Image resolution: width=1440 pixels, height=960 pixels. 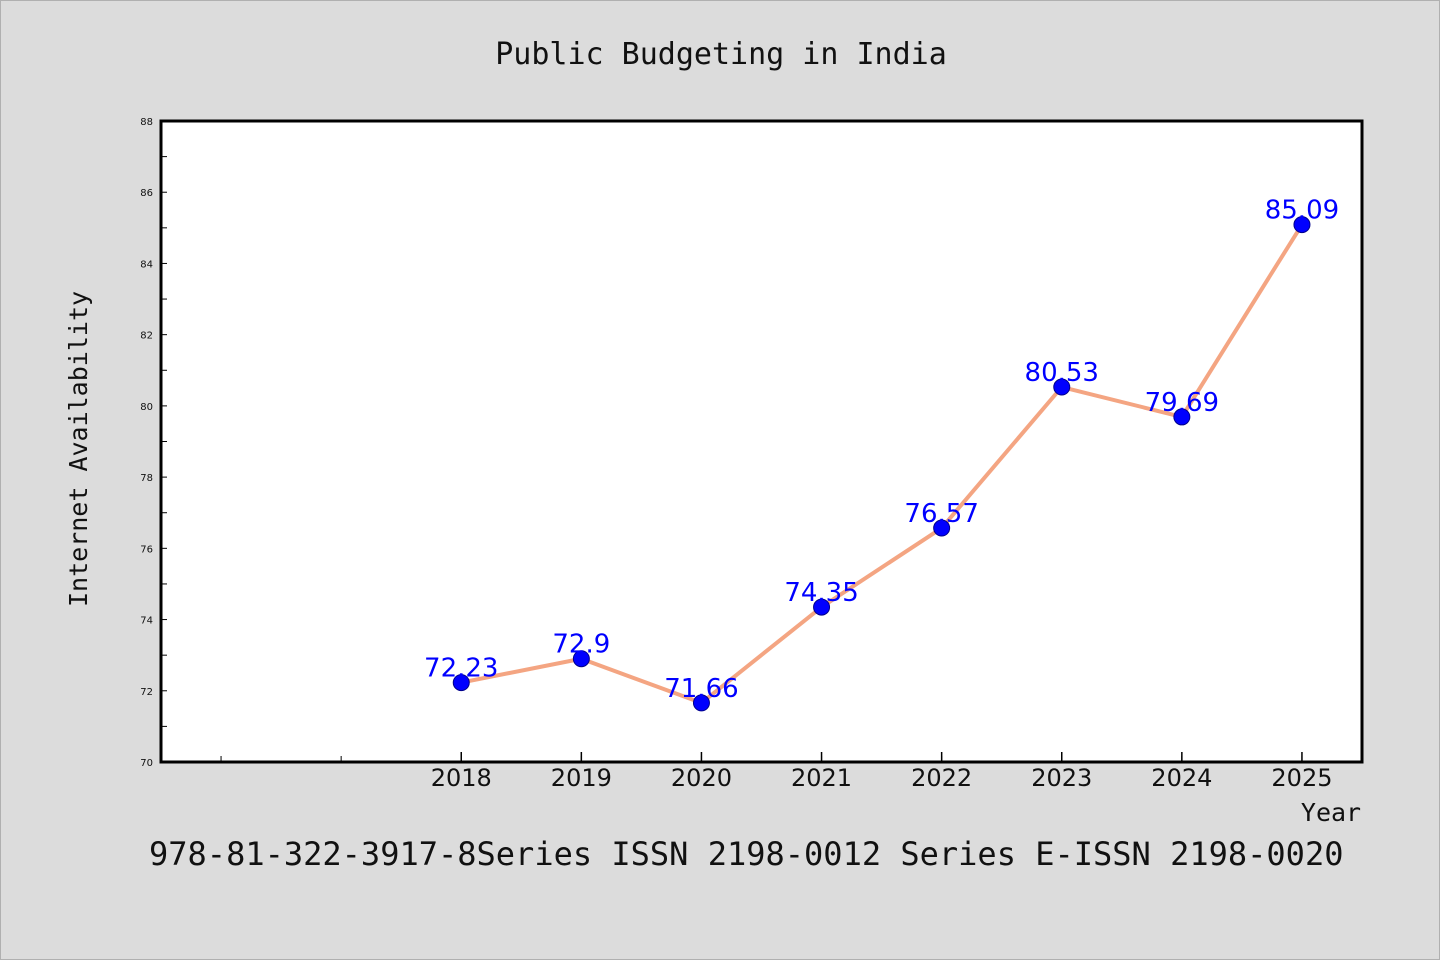 I want to click on y-tick-label: 82, so click(x=146, y=336).